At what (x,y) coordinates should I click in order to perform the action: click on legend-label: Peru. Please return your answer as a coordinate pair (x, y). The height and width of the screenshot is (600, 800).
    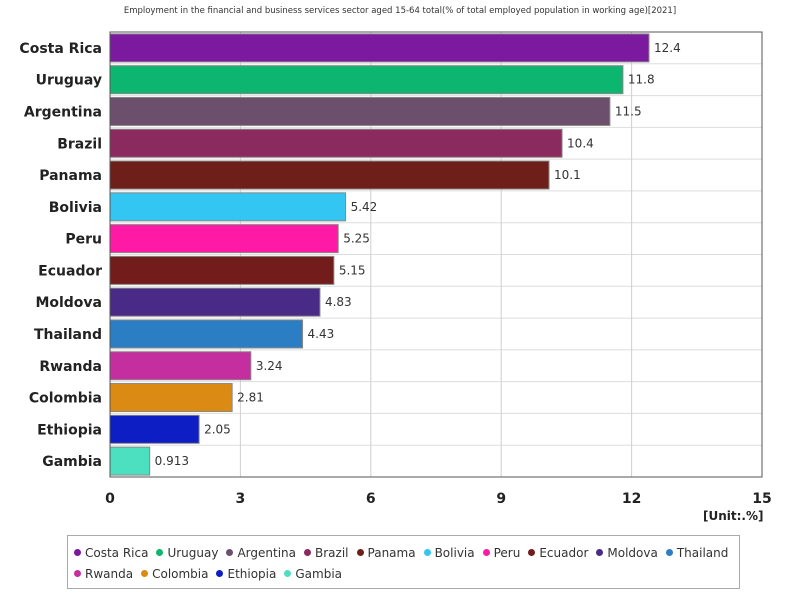
    Looking at the image, I should click on (507, 552).